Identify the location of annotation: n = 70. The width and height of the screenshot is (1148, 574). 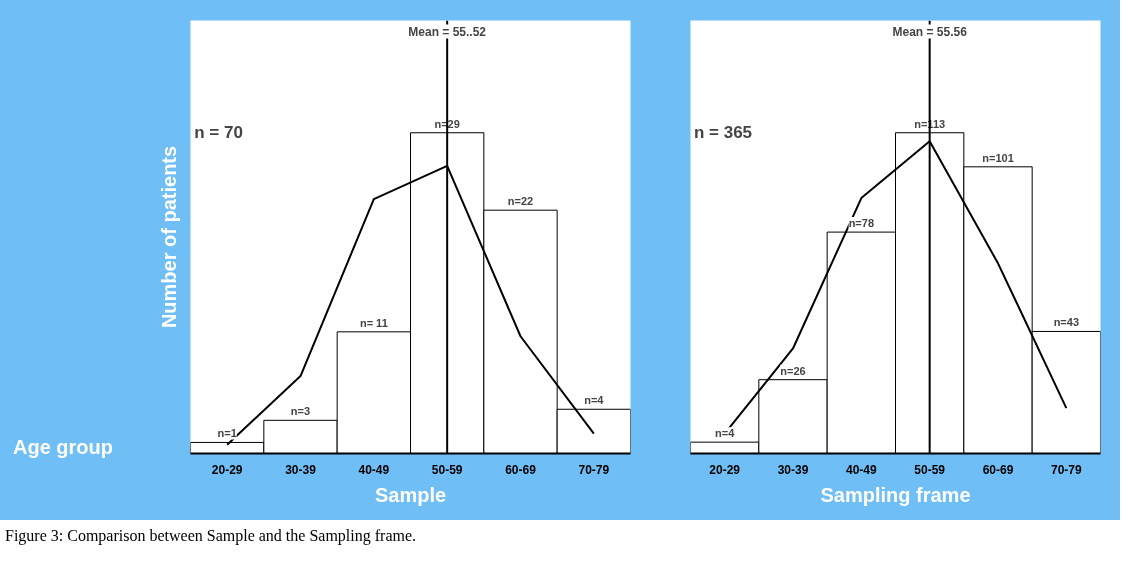
(218, 132).